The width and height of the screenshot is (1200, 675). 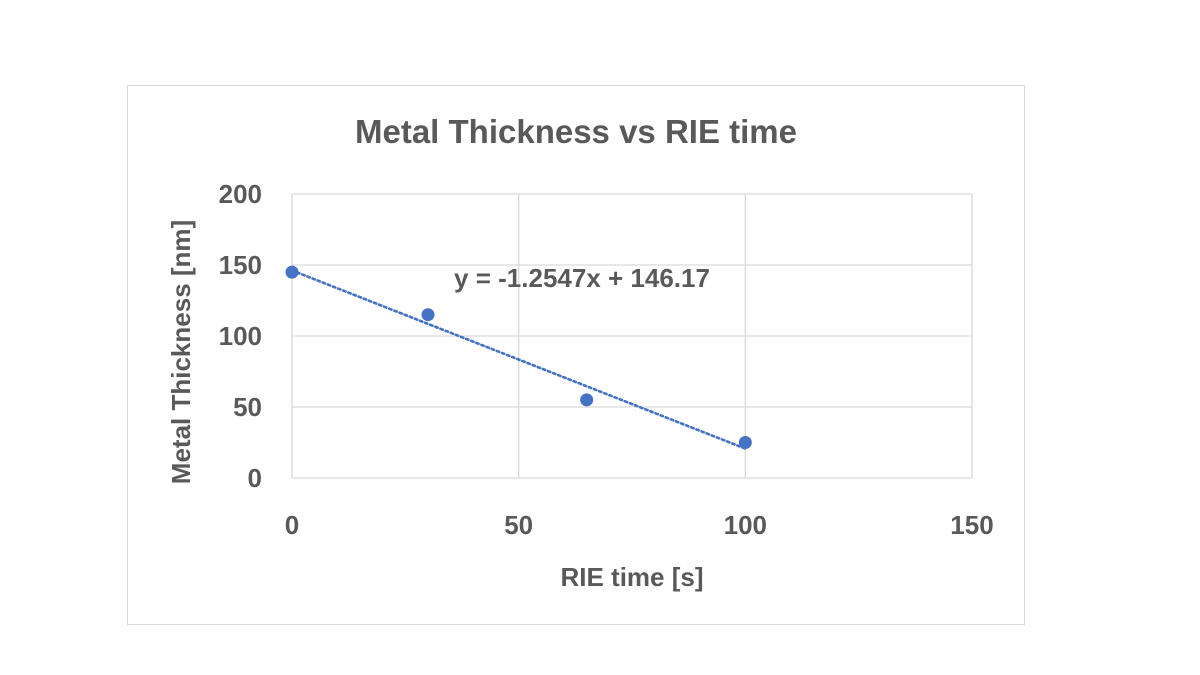 What do you see at coordinates (292, 525) in the screenshot?
I see `x-tick-label: 0` at bounding box center [292, 525].